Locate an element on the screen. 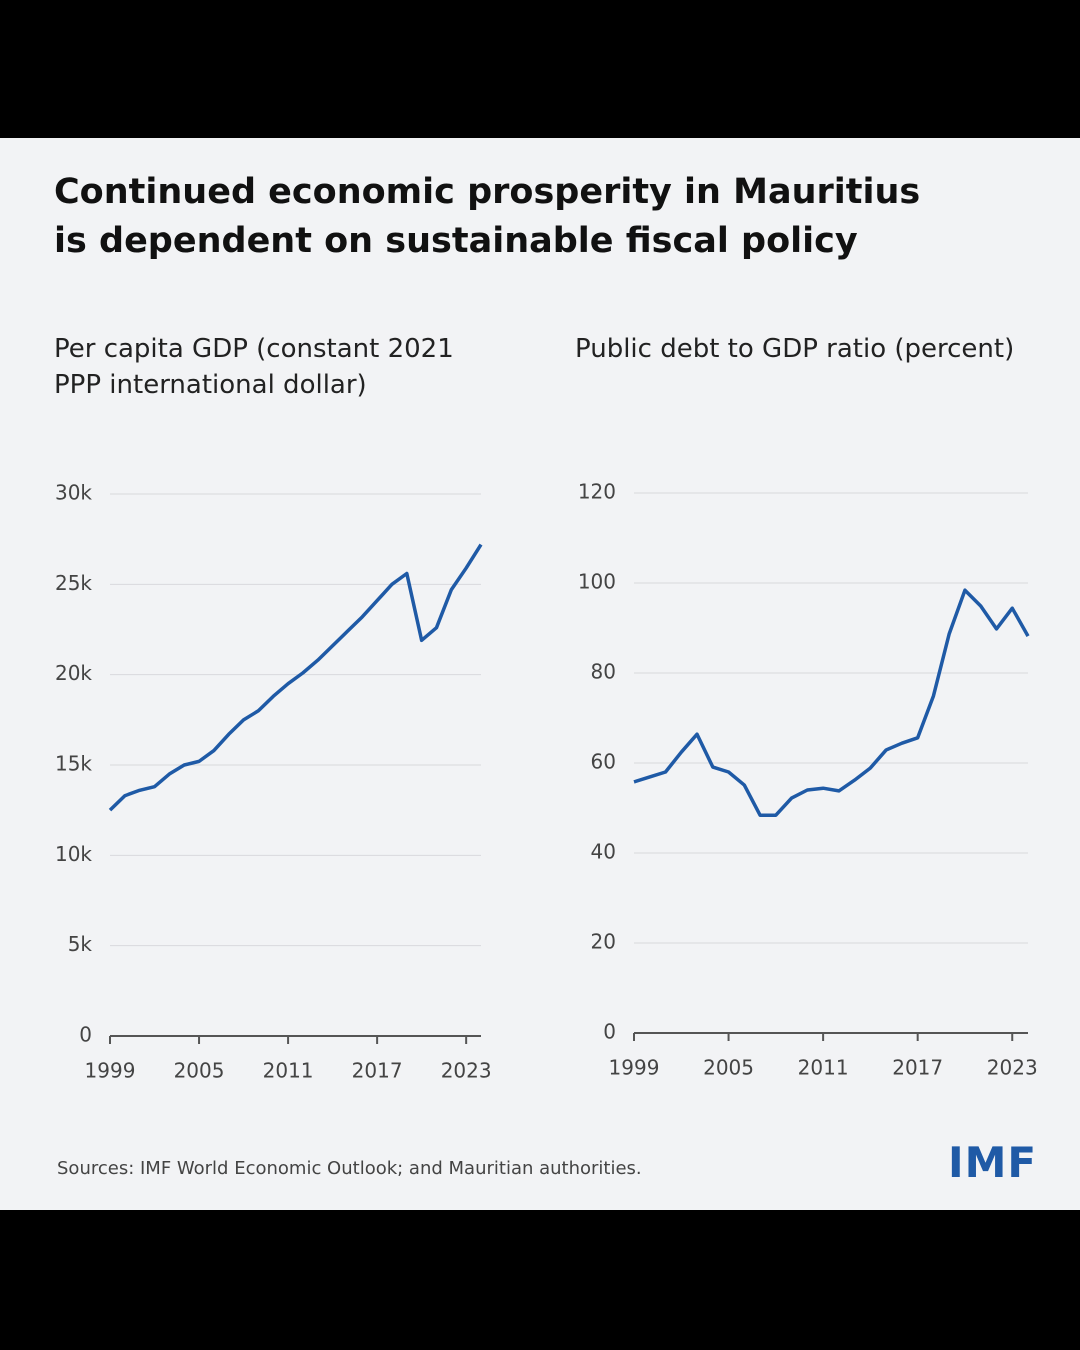 The height and width of the screenshot is (1350, 1080). y-tick-label: 25k is located at coordinates (73, 583).